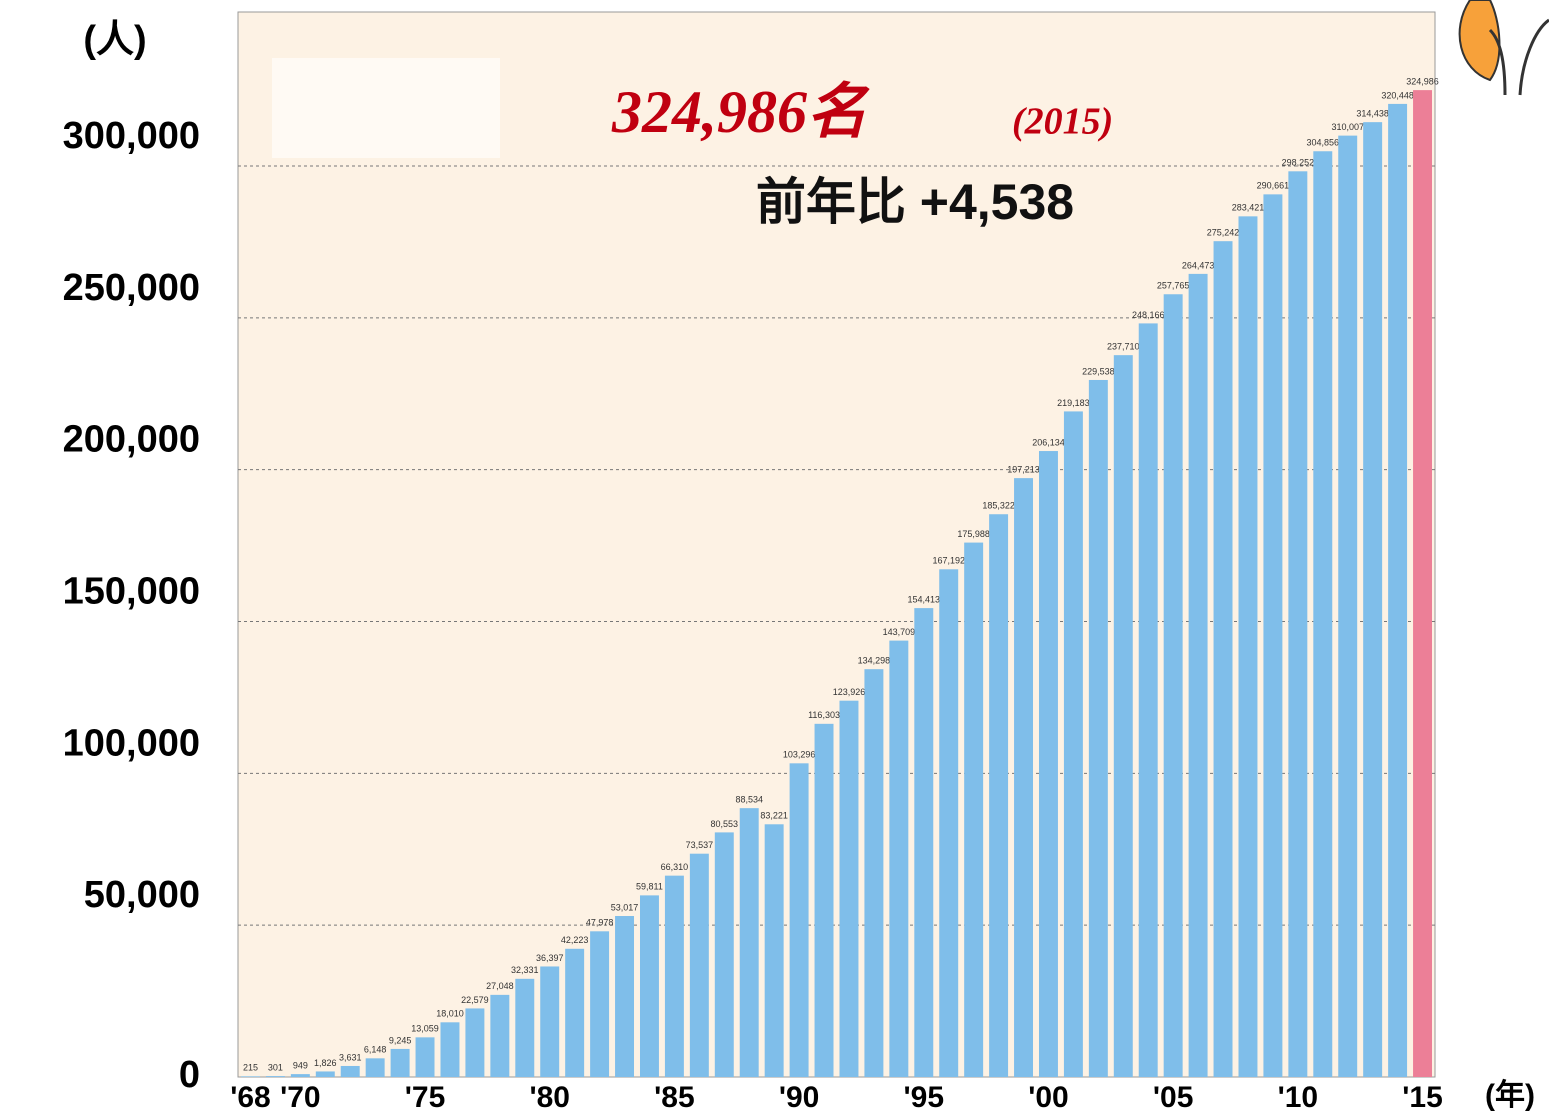  What do you see at coordinates (799, 1097) in the screenshot?
I see `x-tick-label: '90` at bounding box center [799, 1097].